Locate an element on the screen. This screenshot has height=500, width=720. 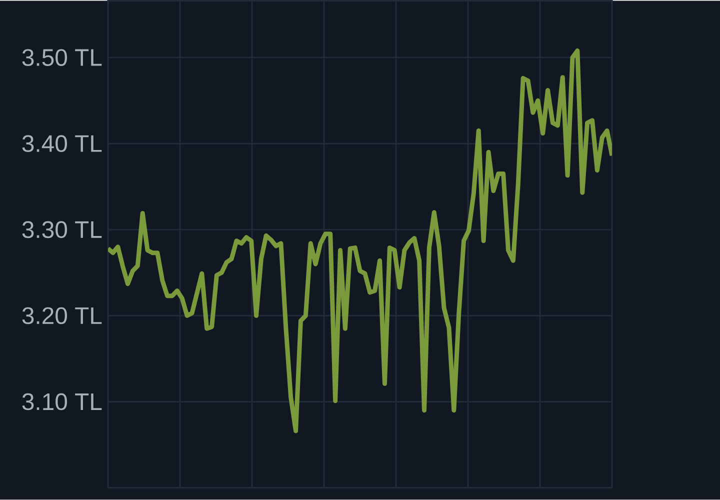
y-tick-label: 3.50 TL is located at coordinates (62, 57).